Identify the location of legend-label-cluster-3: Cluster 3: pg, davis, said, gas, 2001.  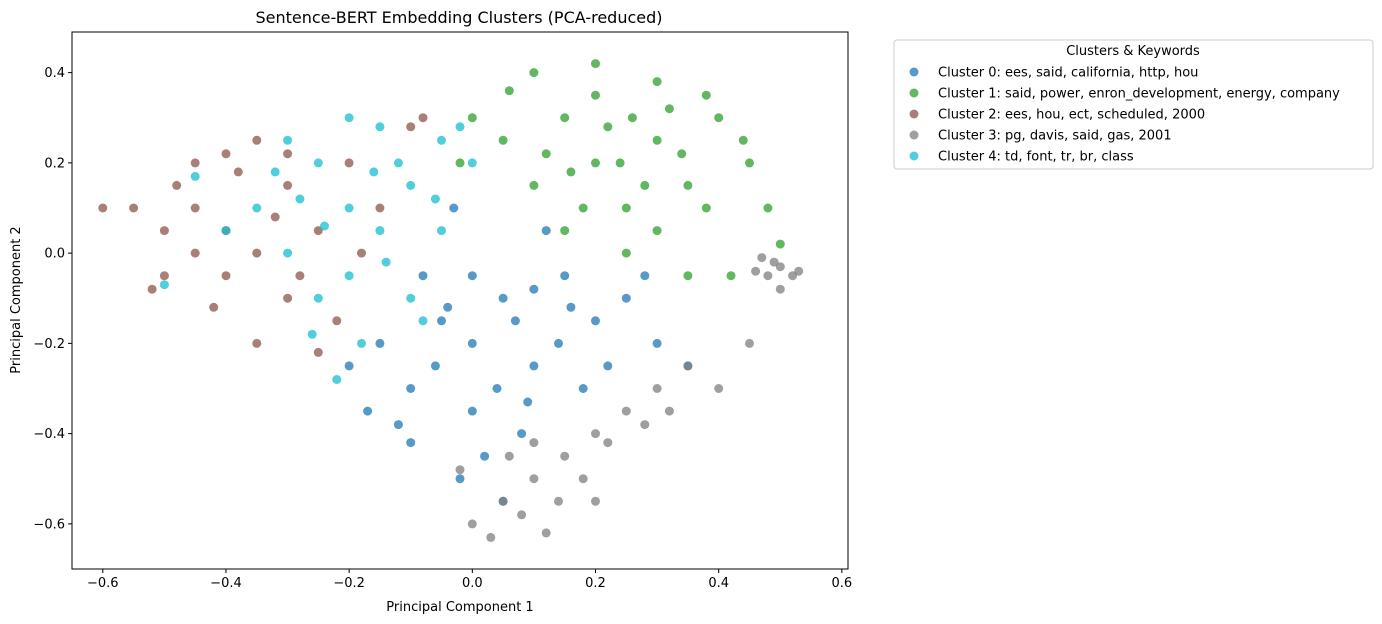
(1055, 136).